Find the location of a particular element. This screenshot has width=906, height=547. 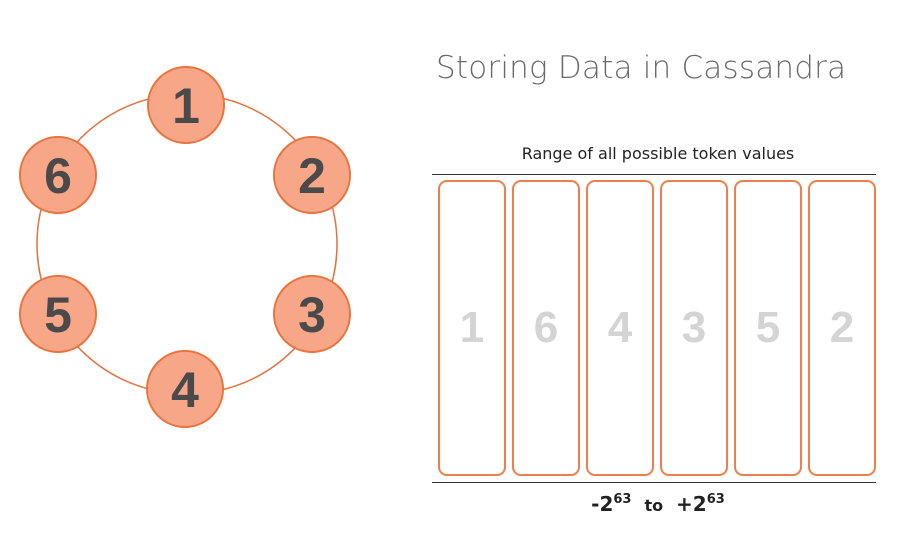

ring-node-2: 2 is located at coordinates (312, 175).